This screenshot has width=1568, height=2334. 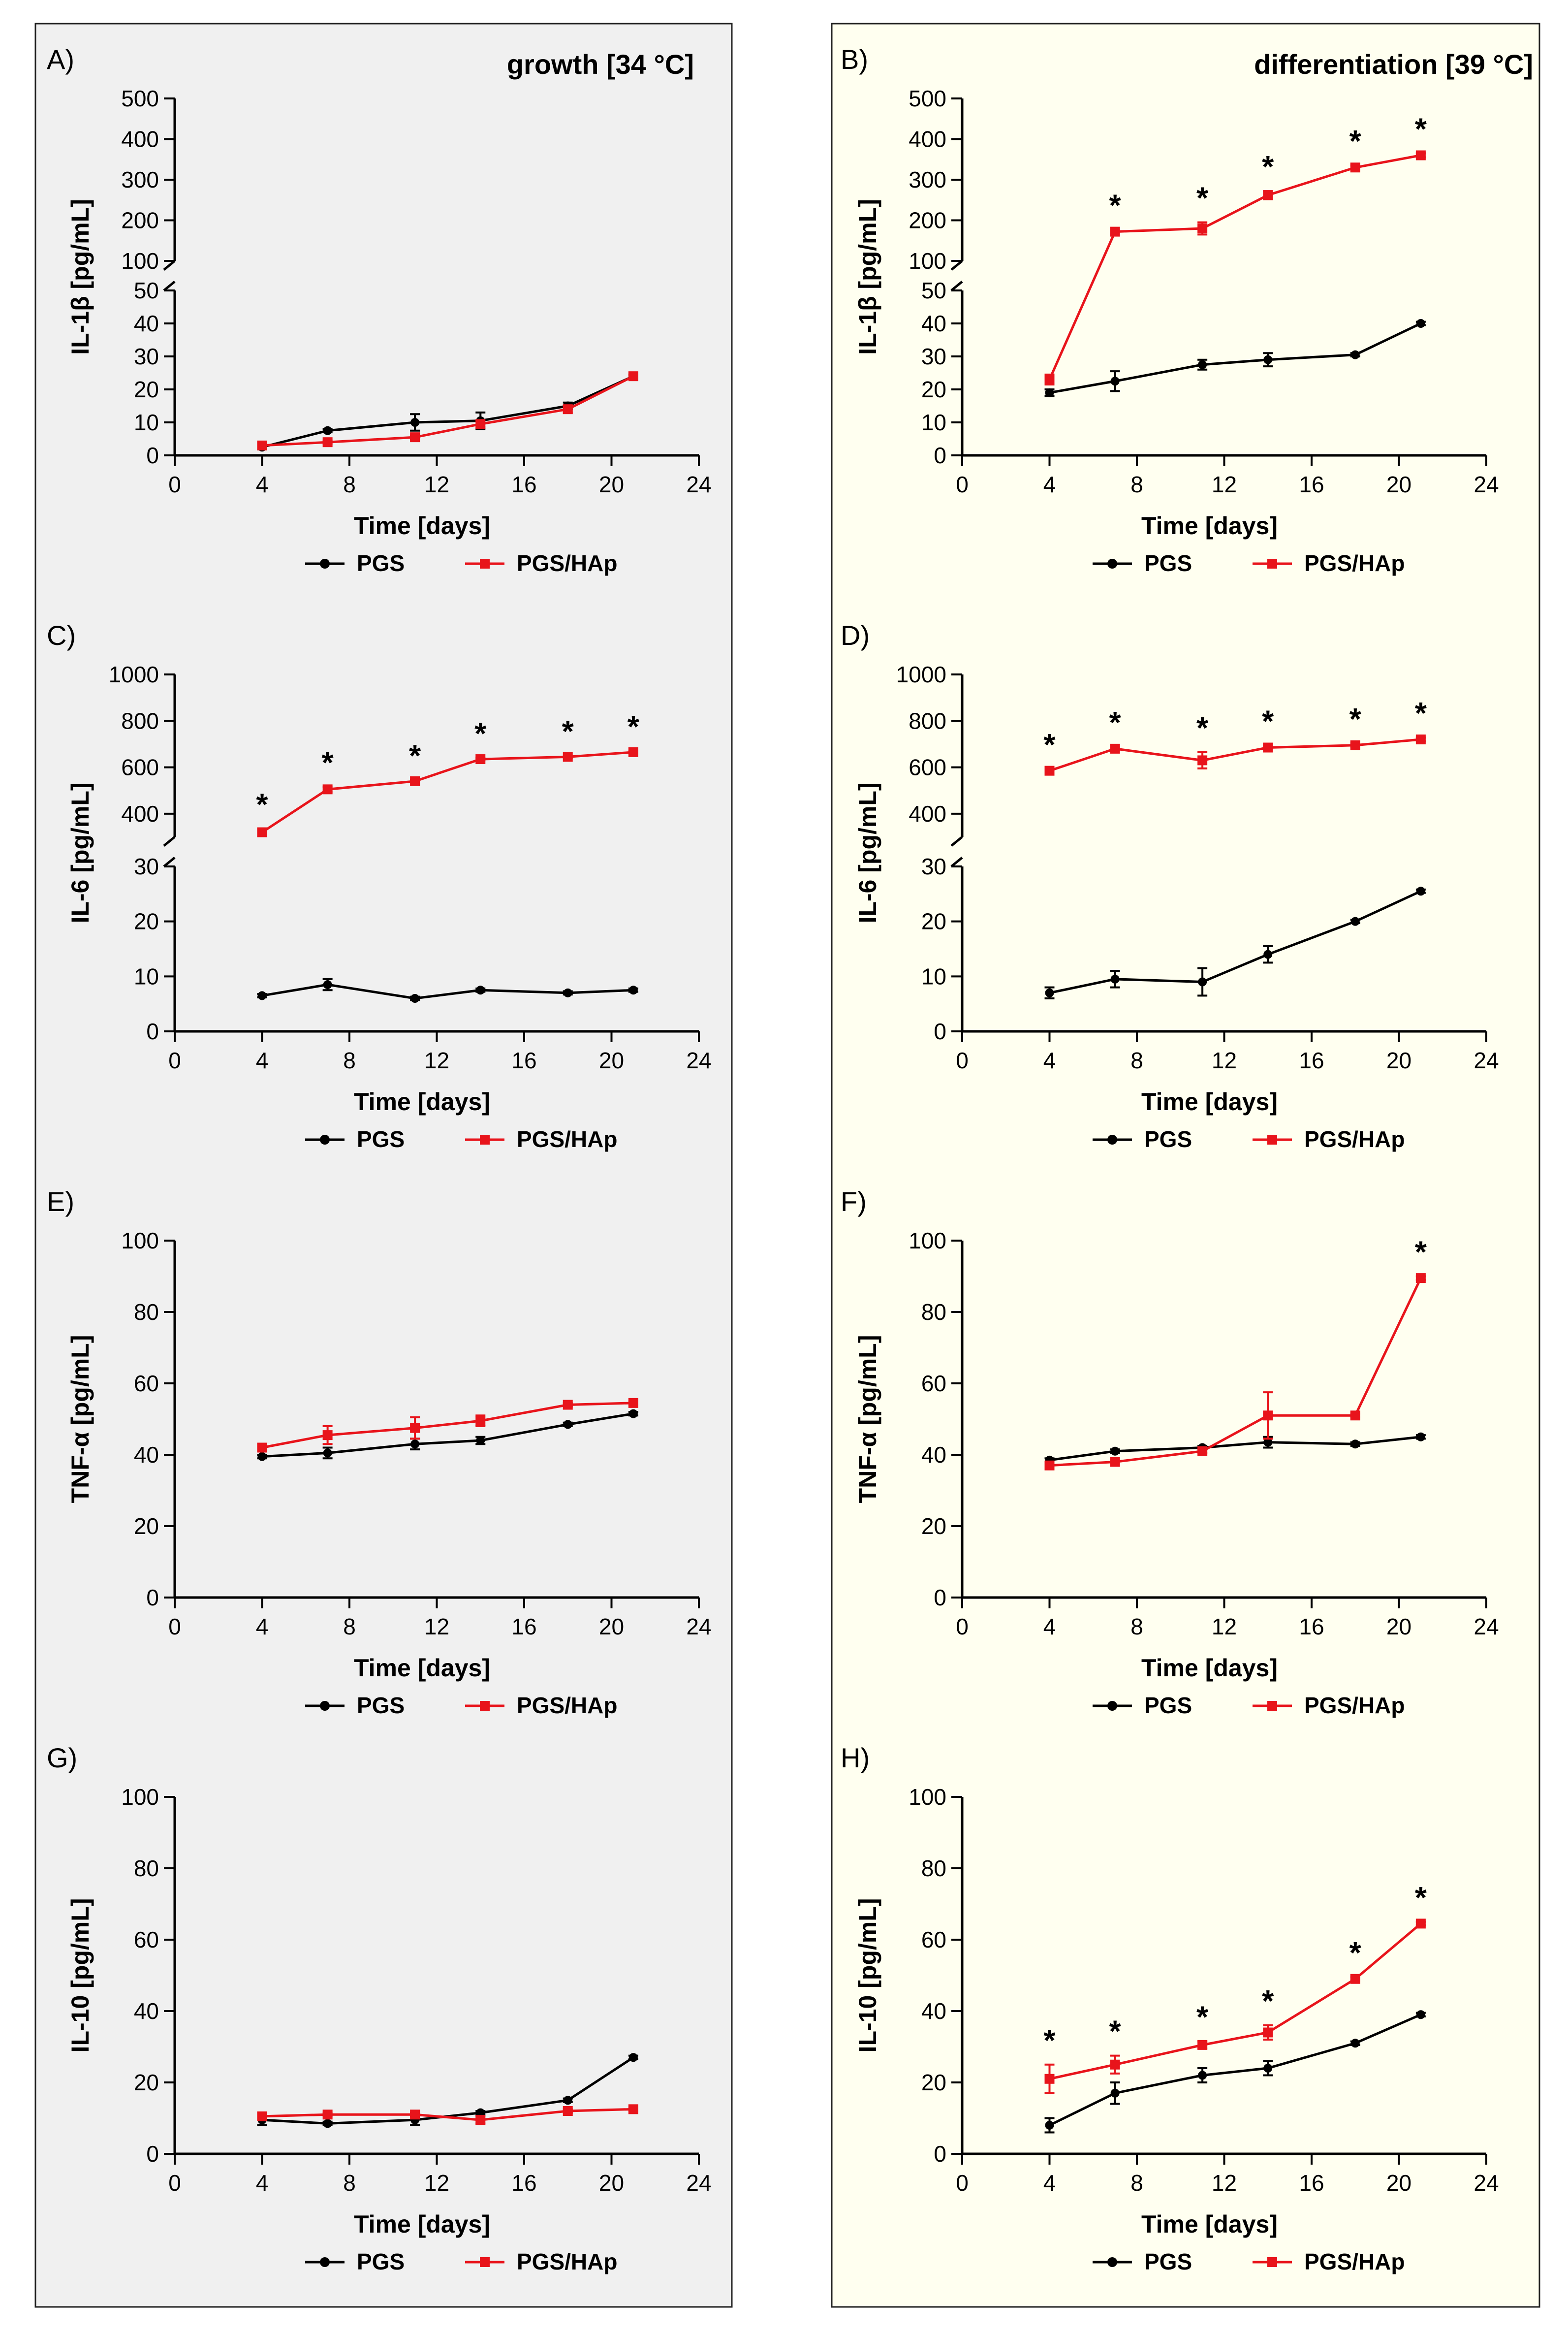 I want to click on y-axis-title: IL-10 [pg/mL], so click(x=867, y=1976).